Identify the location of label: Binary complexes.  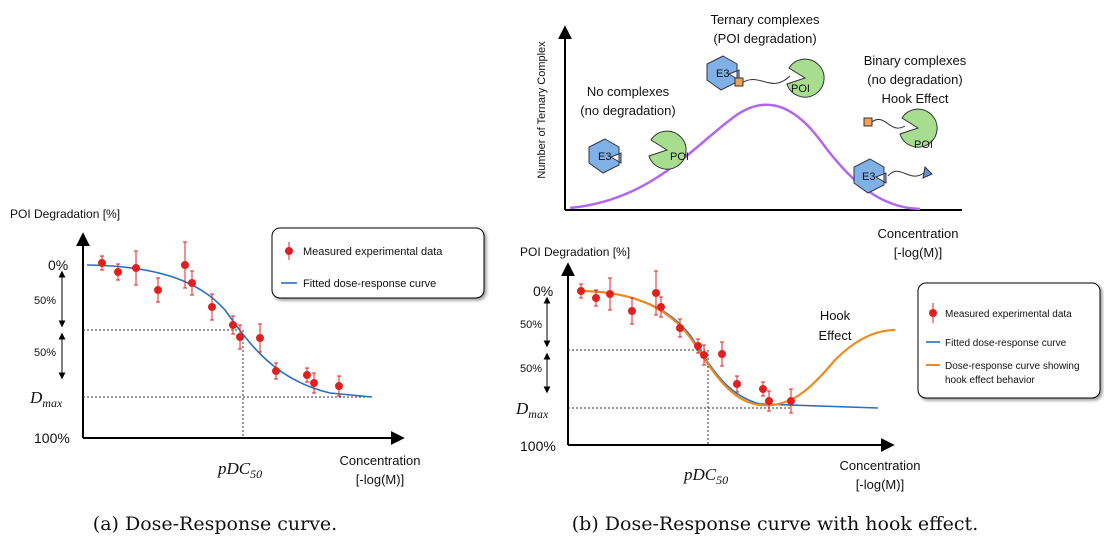
(915, 60).